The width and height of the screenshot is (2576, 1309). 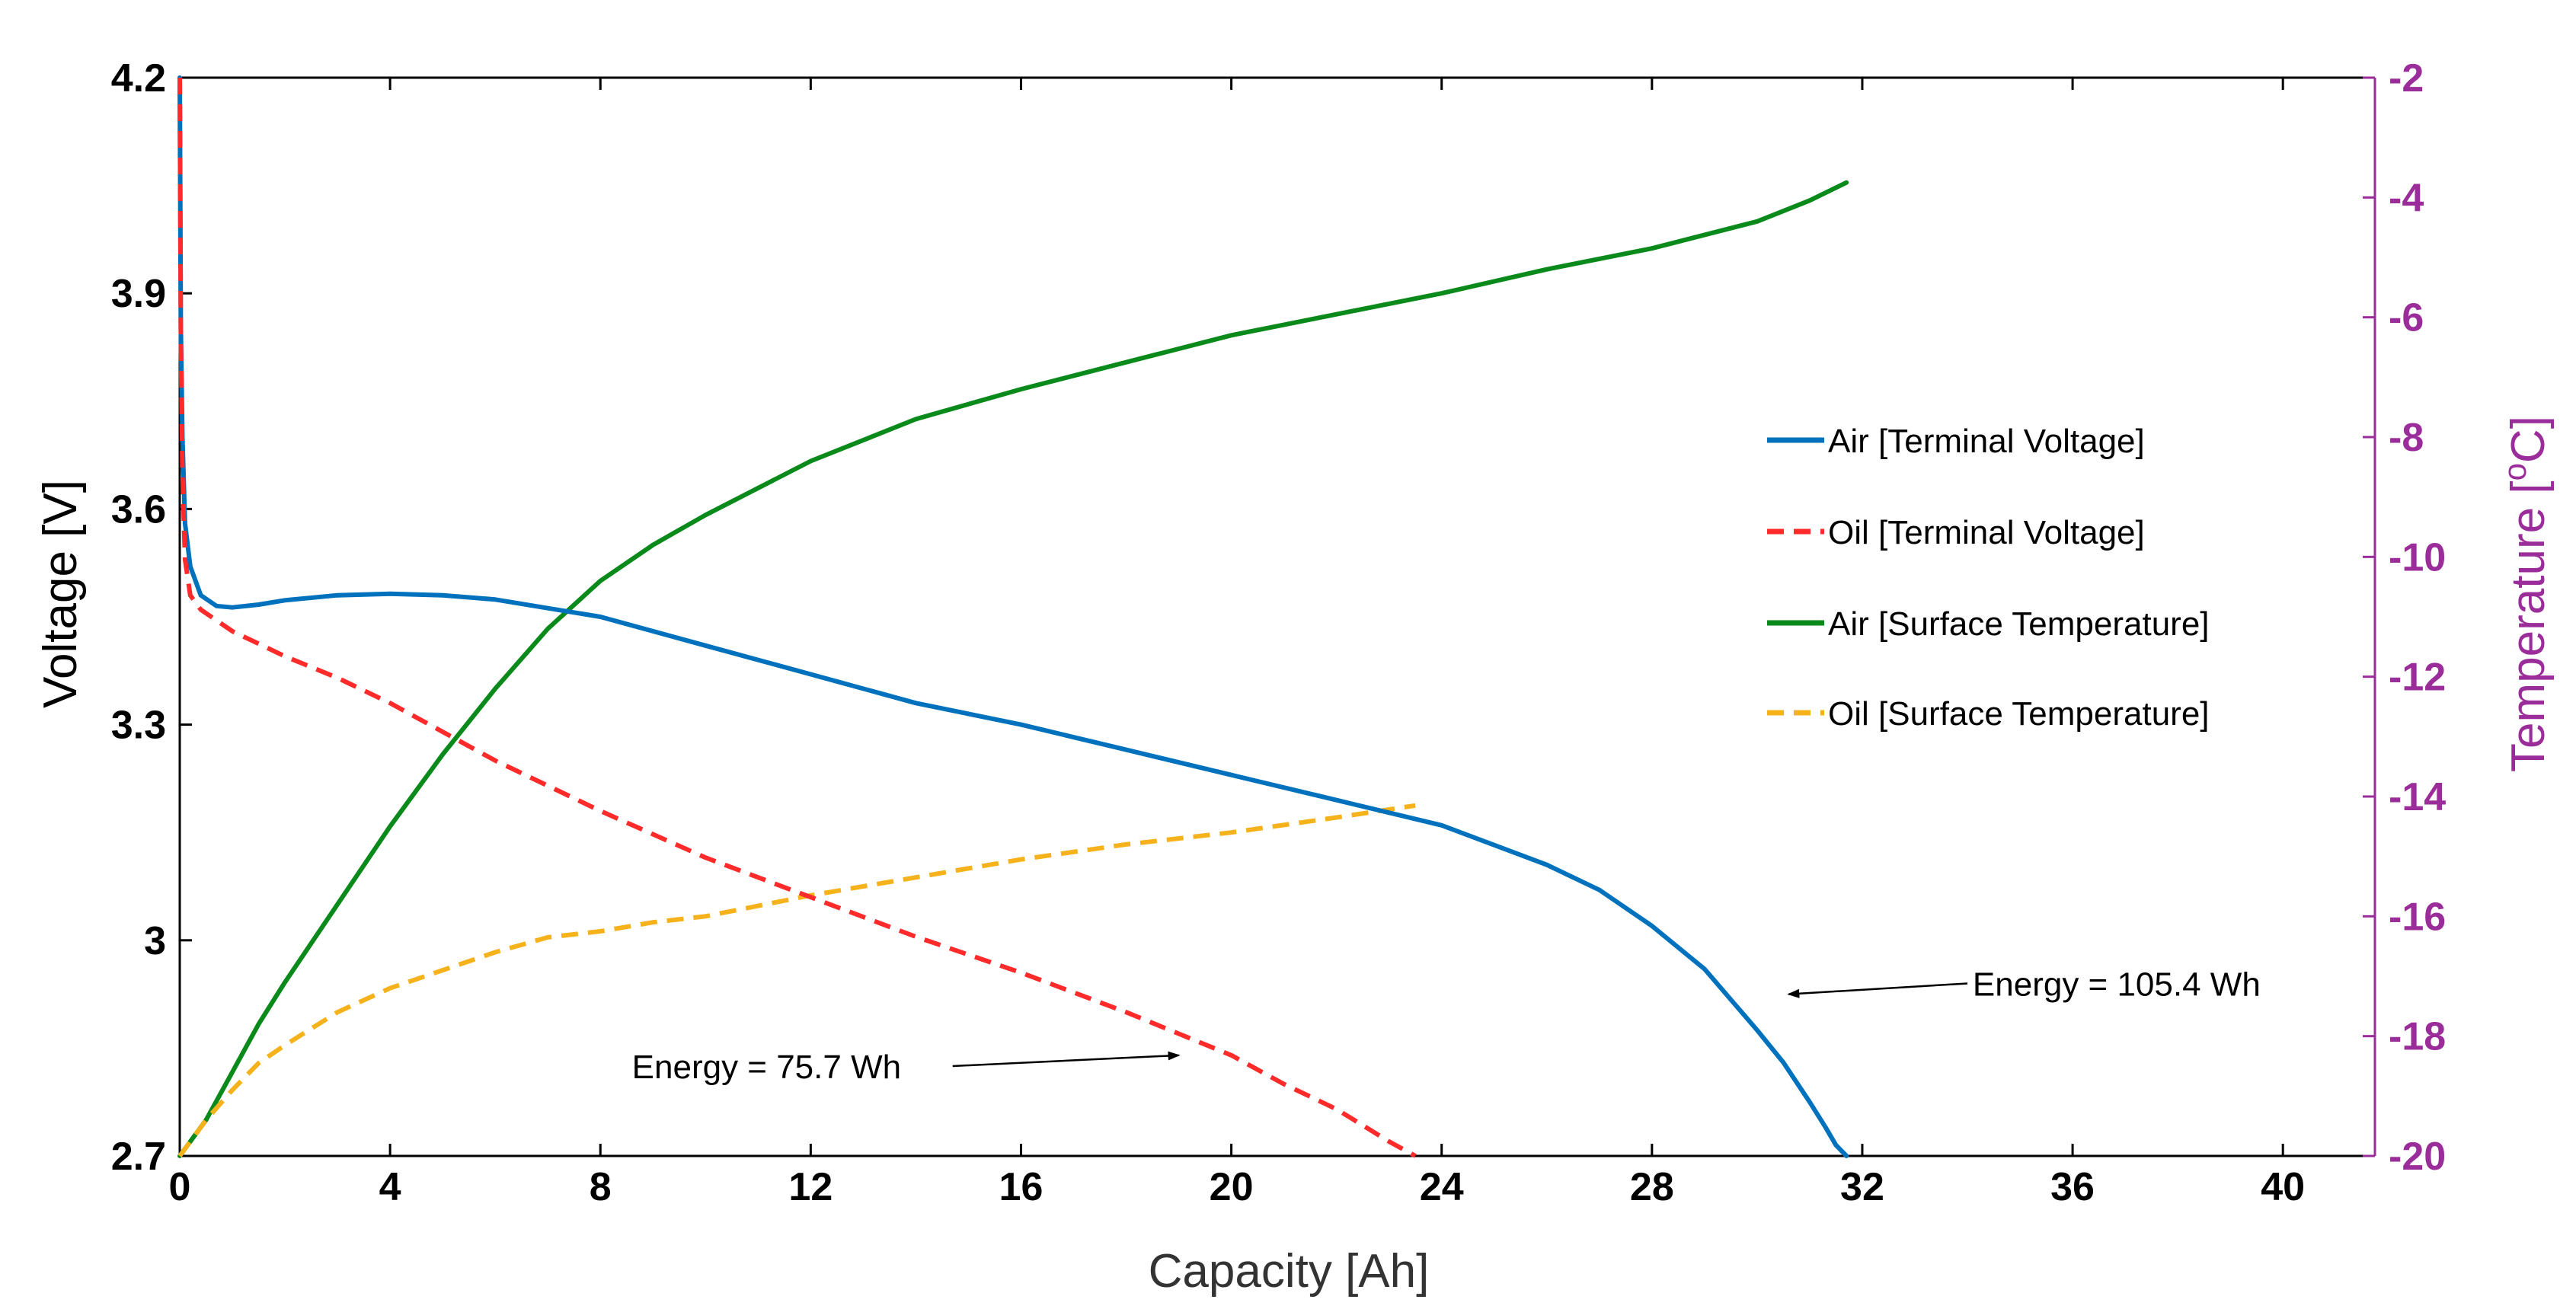 What do you see at coordinates (2418, 678) in the screenshot?
I see `y2-tick-label: -12` at bounding box center [2418, 678].